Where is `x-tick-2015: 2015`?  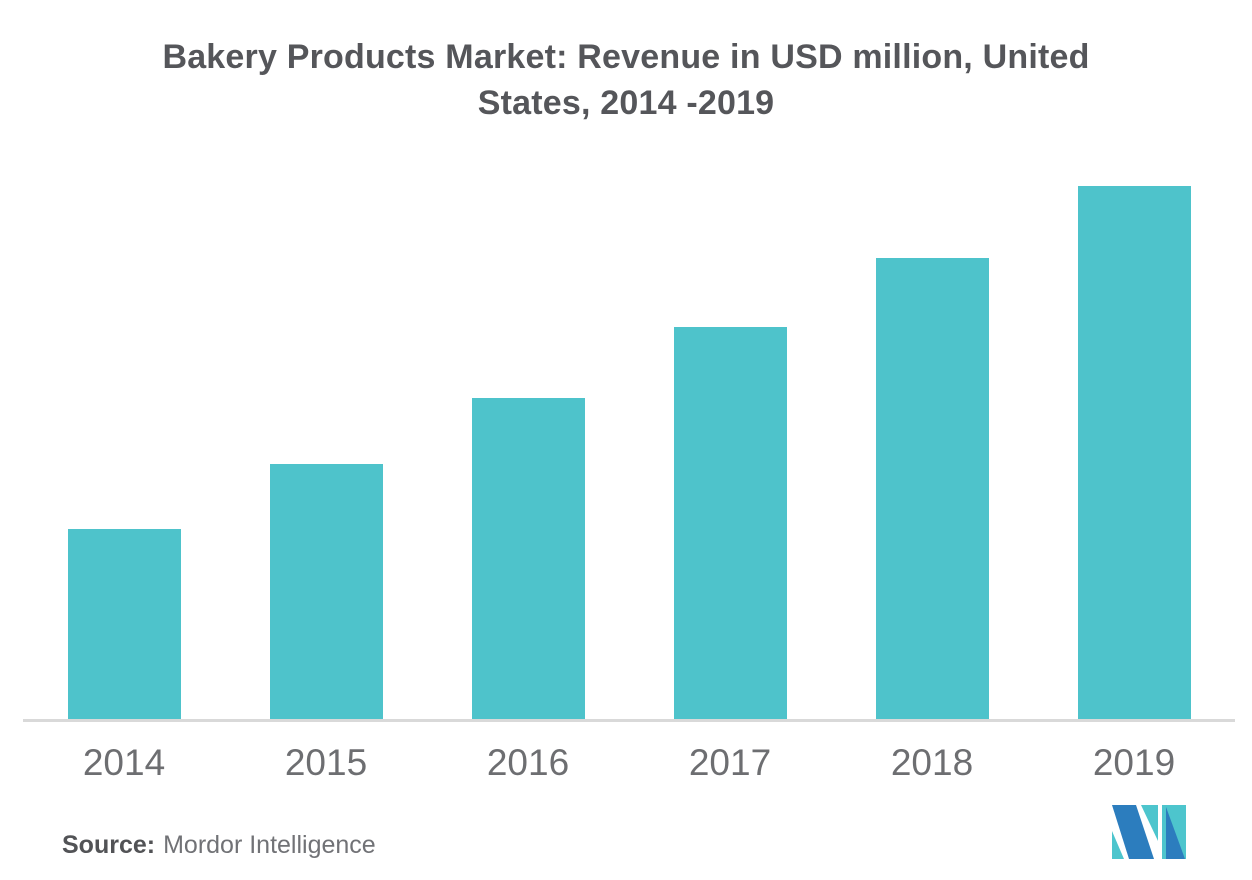
x-tick-2015: 2015 is located at coordinates (326, 762).